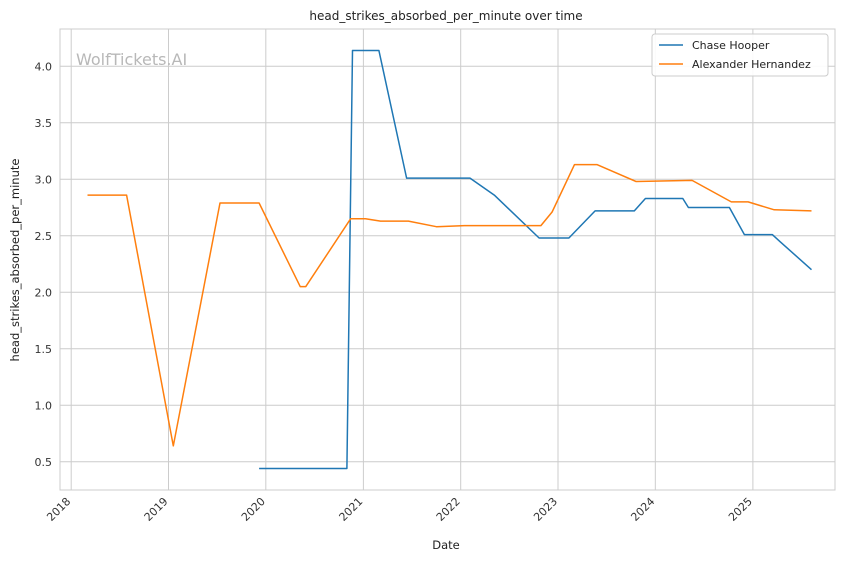 The height and width of the screenshot is (561, 844). Describe the element at coordinates (44, 349) in the screenshot. I see `y-tick-label: 1.5` at that location.